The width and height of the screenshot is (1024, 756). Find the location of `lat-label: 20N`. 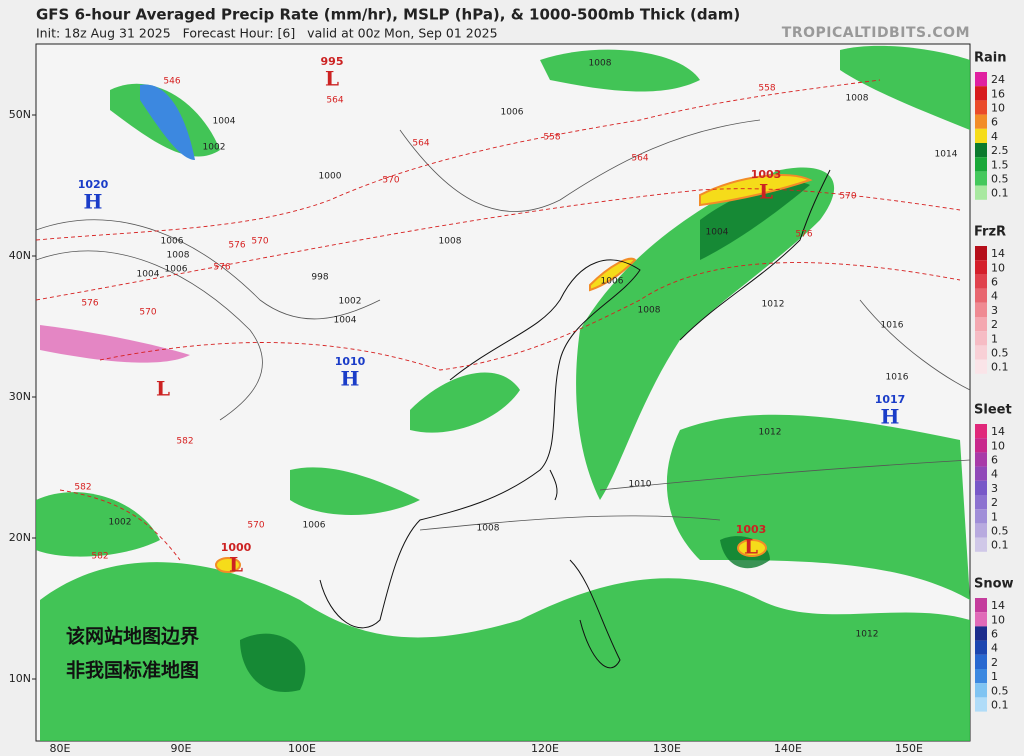

lat-label: 20N is located at coordinates (20, 537).